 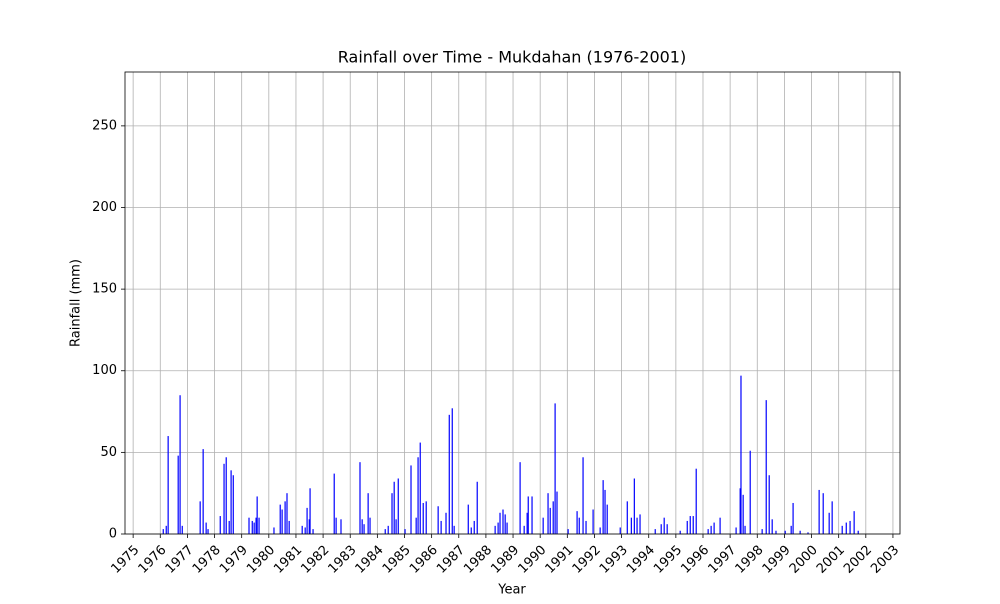 What do you see at coordinates (104, 207) in the screenshot?
I see `y-tick-label: 200` at bounding box center [104, 207].